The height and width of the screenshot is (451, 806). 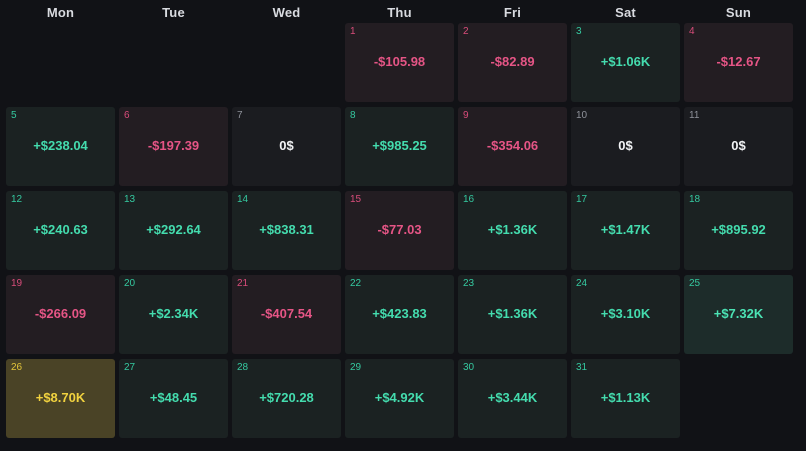 I want to click on day-number: 16, so click(x=469, y=199).